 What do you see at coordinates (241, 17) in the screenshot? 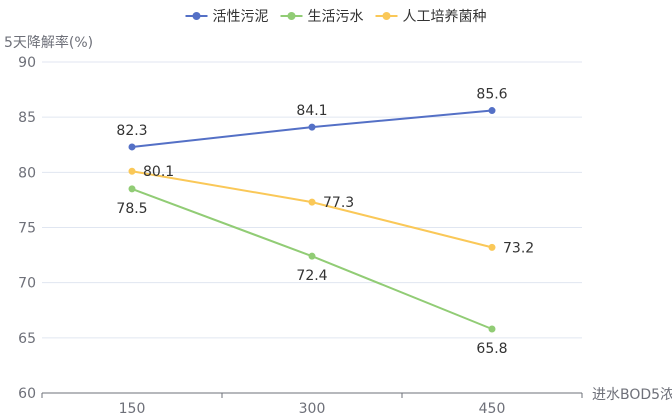
I see `legend-label: 活性污泥` at bounding box center [241, 17].